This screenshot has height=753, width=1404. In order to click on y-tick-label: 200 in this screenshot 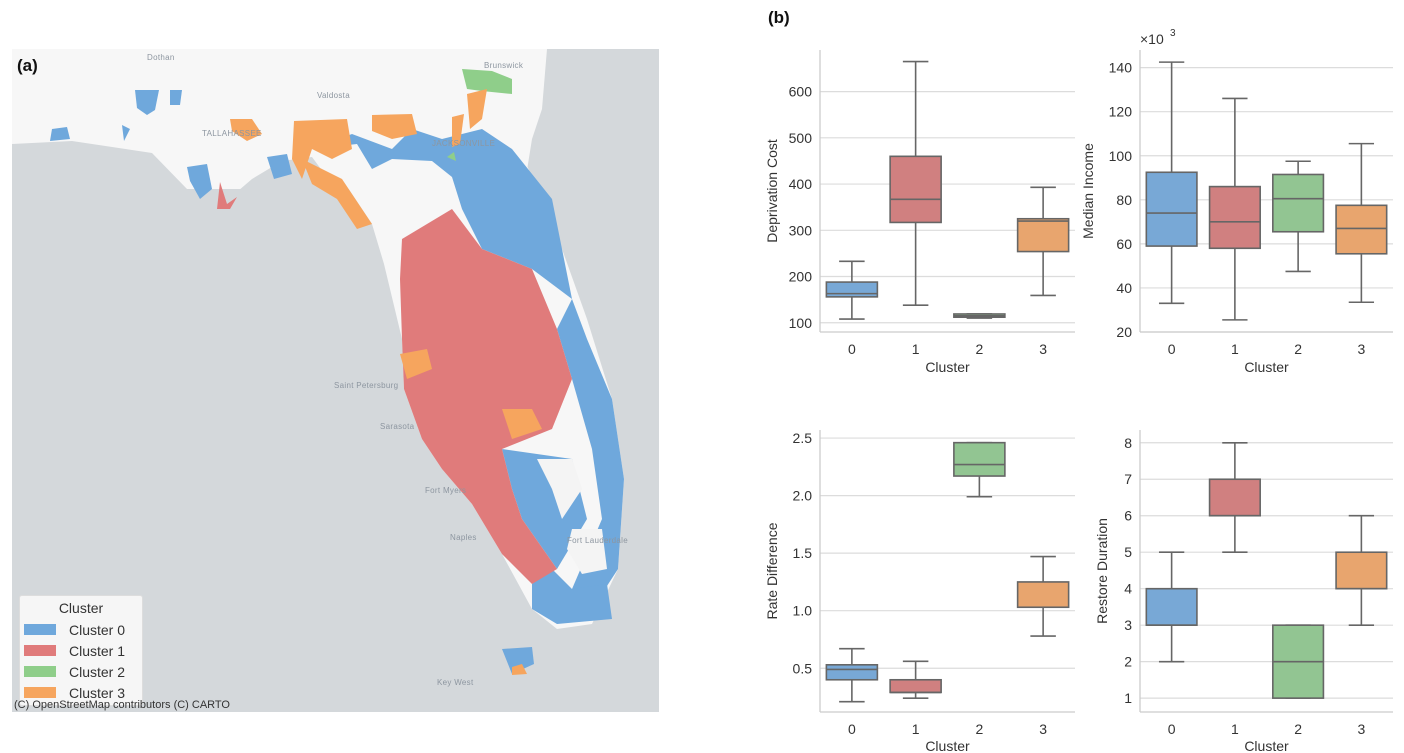, I will do `click(801, 277)`.